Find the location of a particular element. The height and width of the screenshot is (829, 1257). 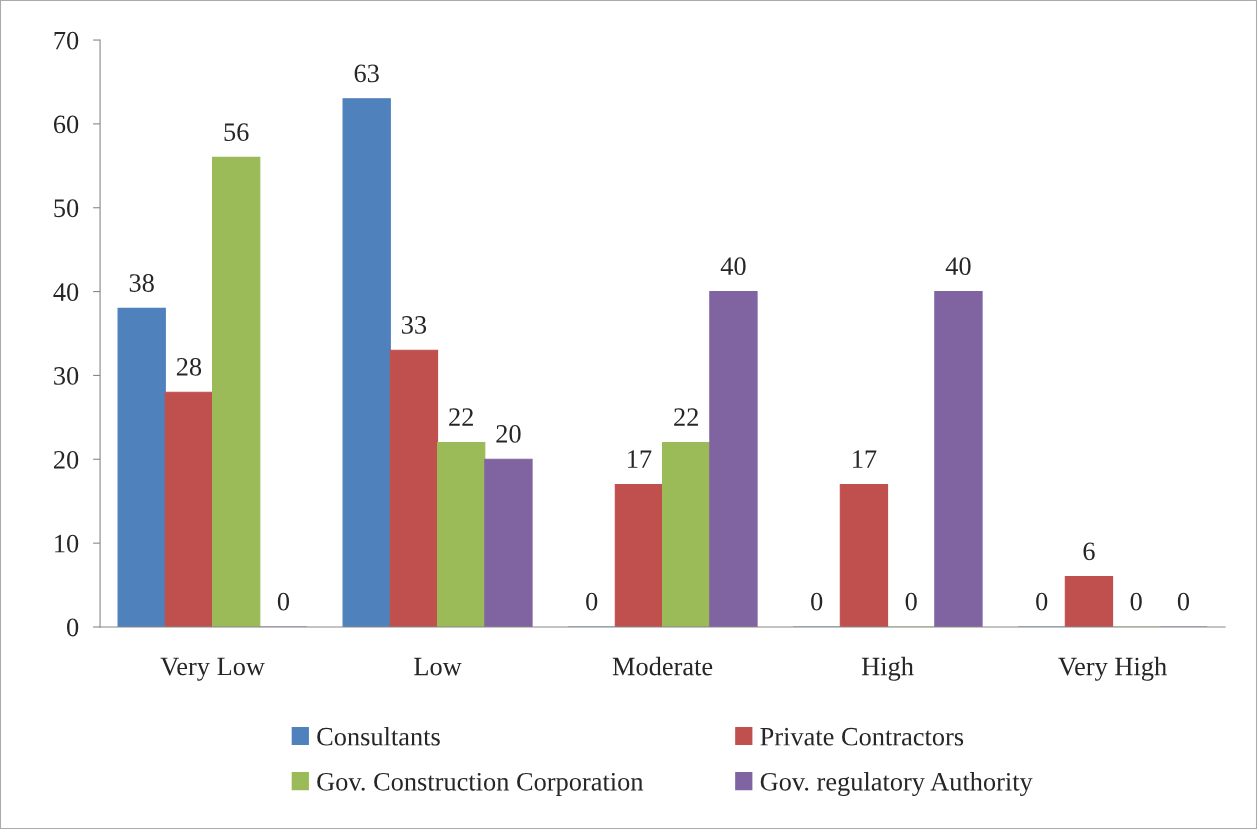

y-tick-label: 60 is located at coordinates (66, 124).